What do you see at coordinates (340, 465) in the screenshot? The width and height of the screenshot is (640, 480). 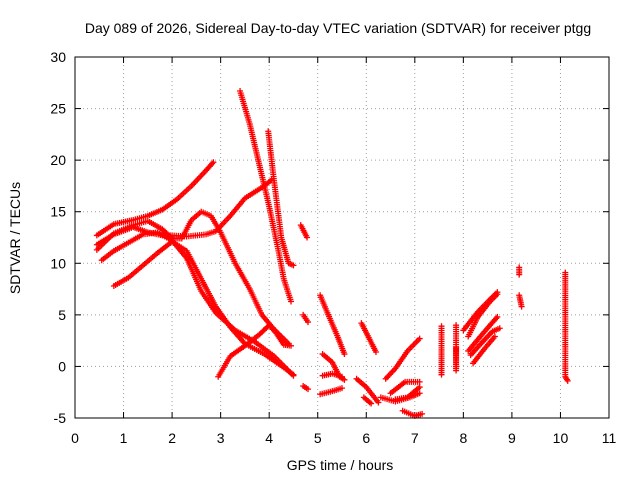 I see `x-axis-label: GPS time / hours` at bounding box center [340, 465].